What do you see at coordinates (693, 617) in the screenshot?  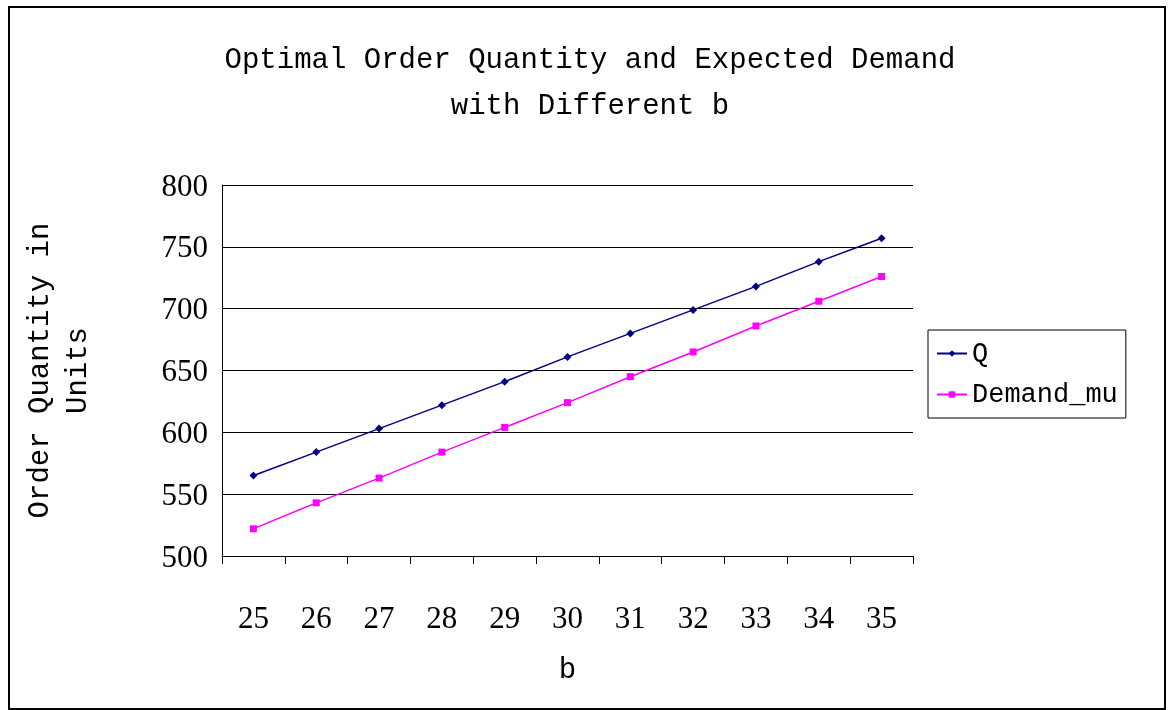 I see `x-tick-label: 32` at bounding box center [693, 617].